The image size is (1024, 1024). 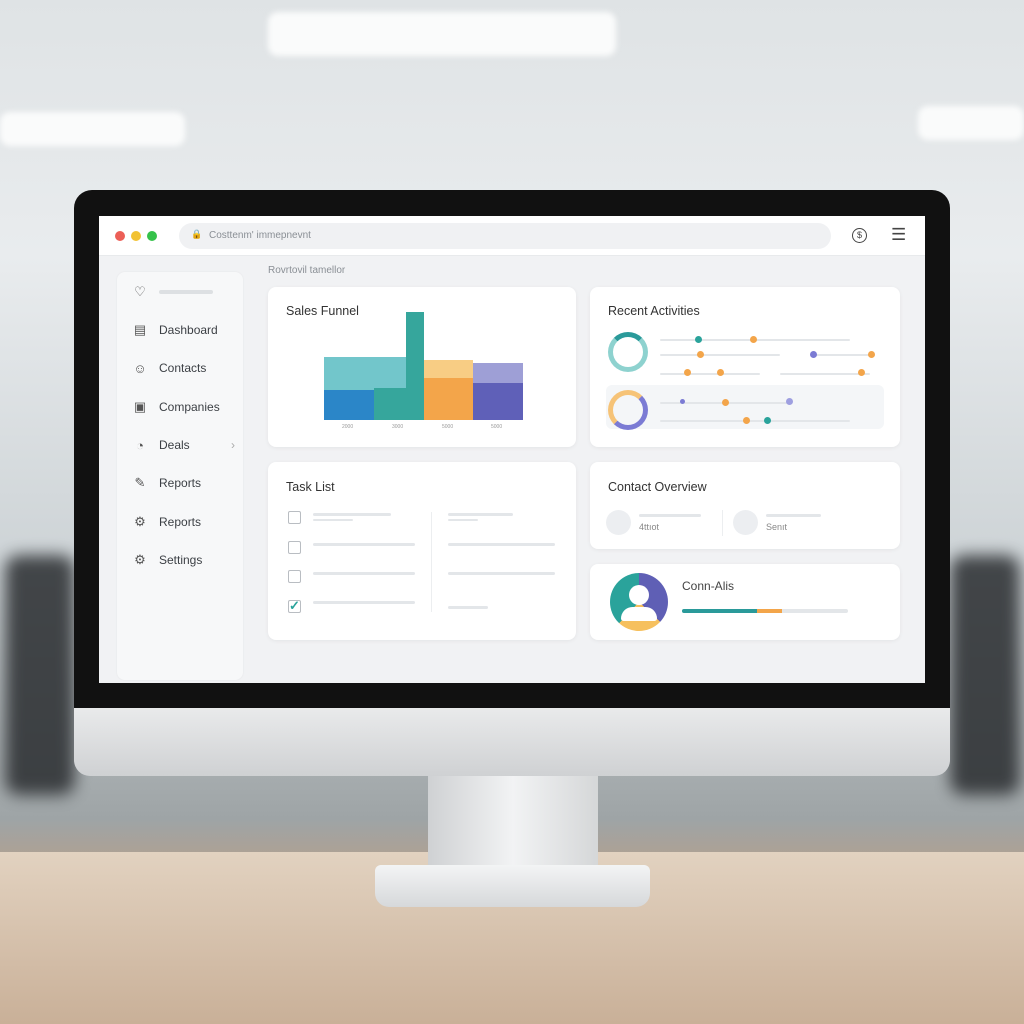 I want to click on lock-icon: 🔒, so click(x=197, y=234).